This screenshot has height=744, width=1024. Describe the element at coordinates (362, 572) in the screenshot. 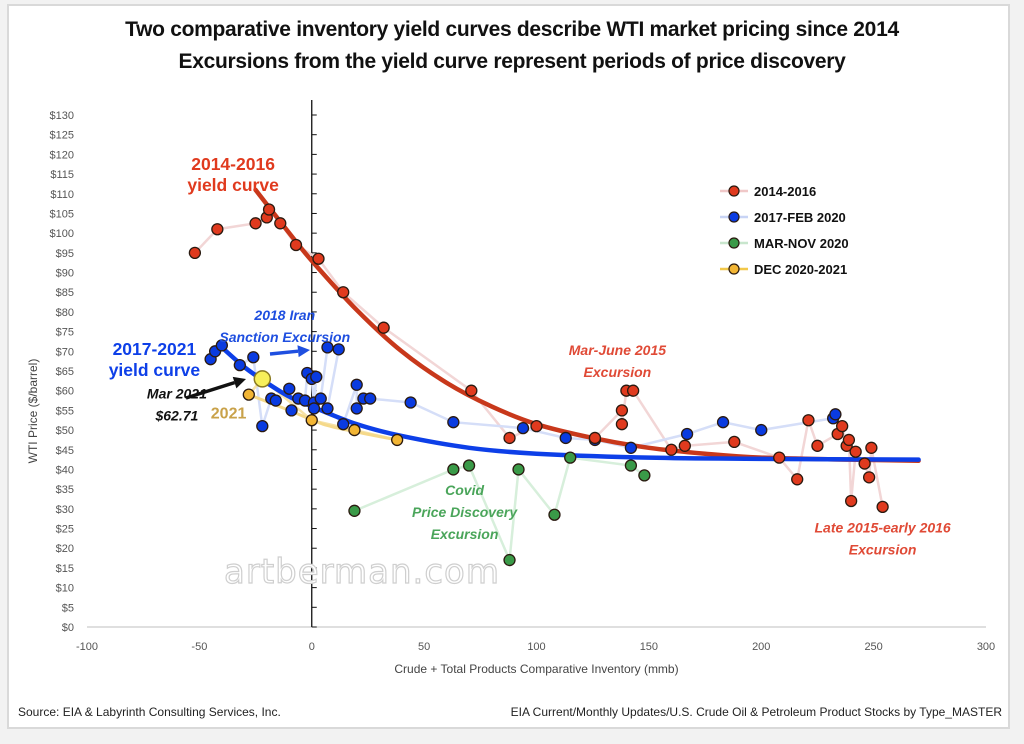

I see `watermark: artberman.com` at that location.